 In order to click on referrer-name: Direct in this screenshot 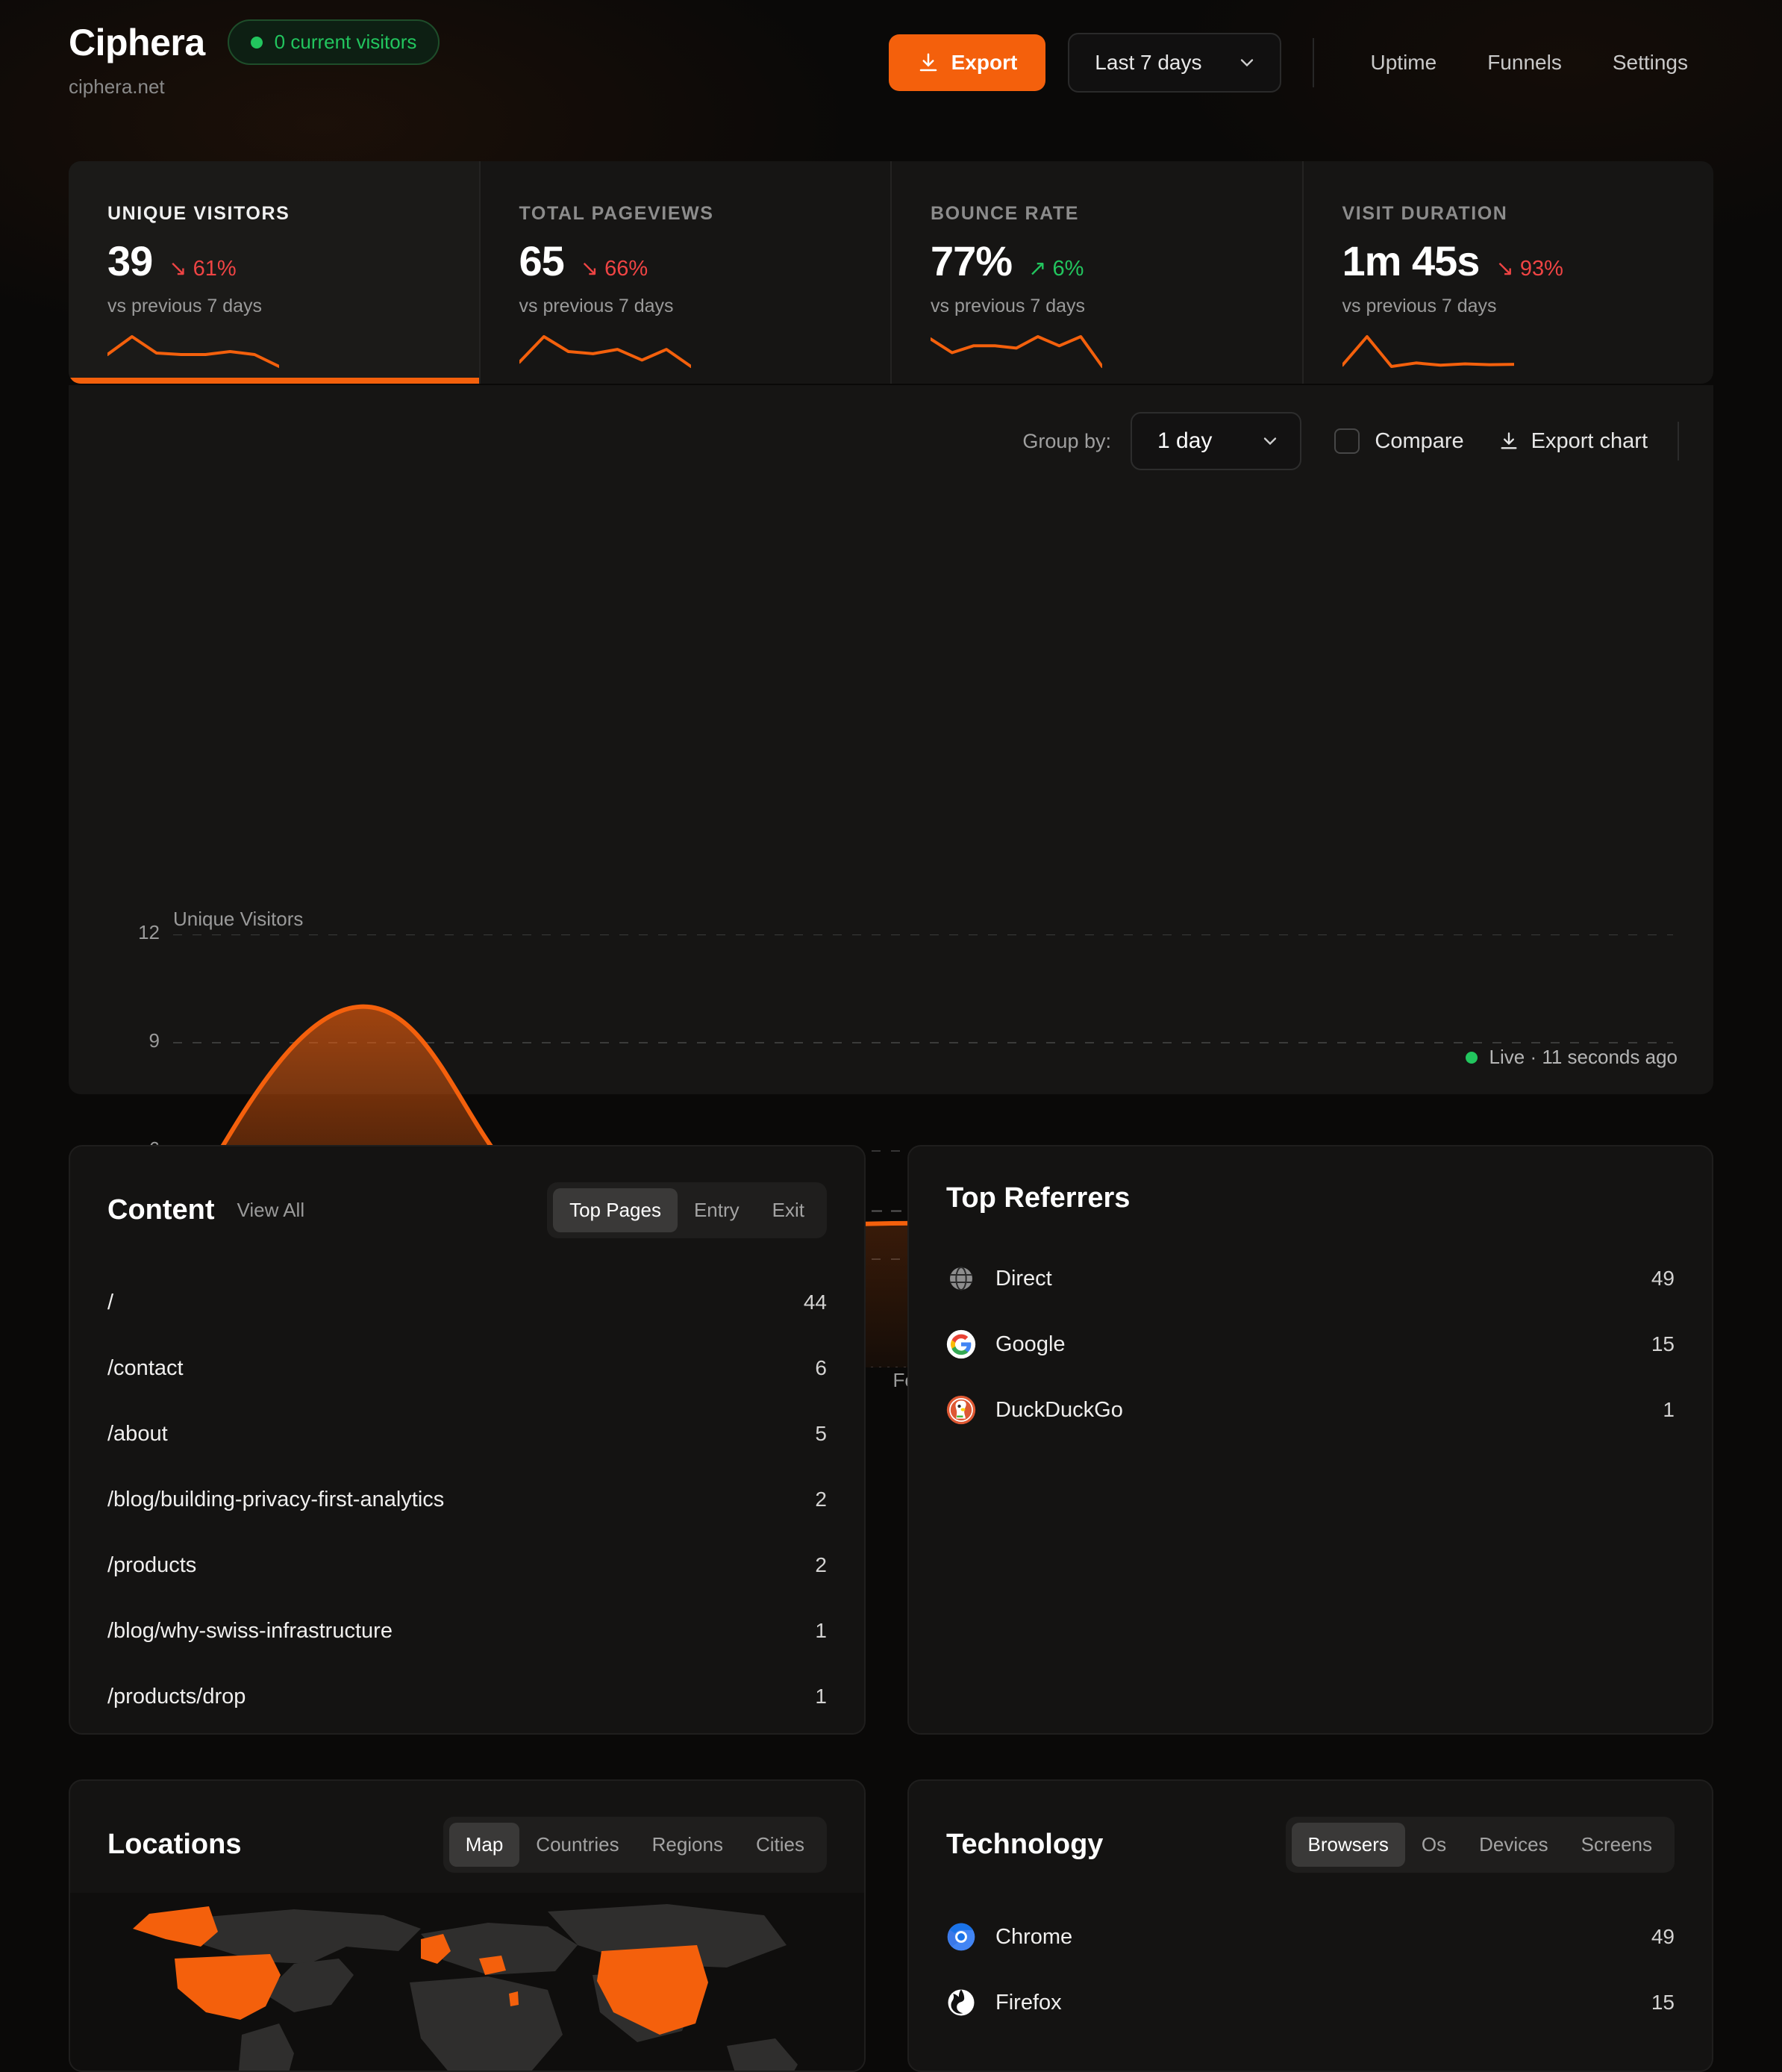, I will do `click(1023, 1278)`.